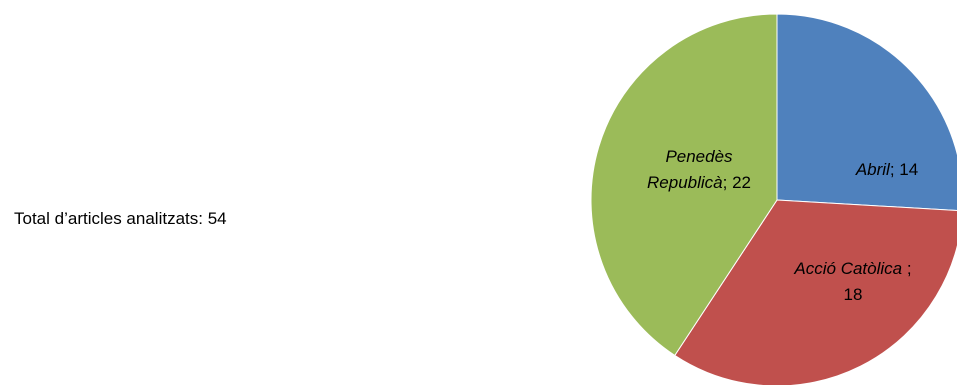  Describe the element at coordinates (853, 294) in the screenshot. I see `data-label-segment: 18` at that location.